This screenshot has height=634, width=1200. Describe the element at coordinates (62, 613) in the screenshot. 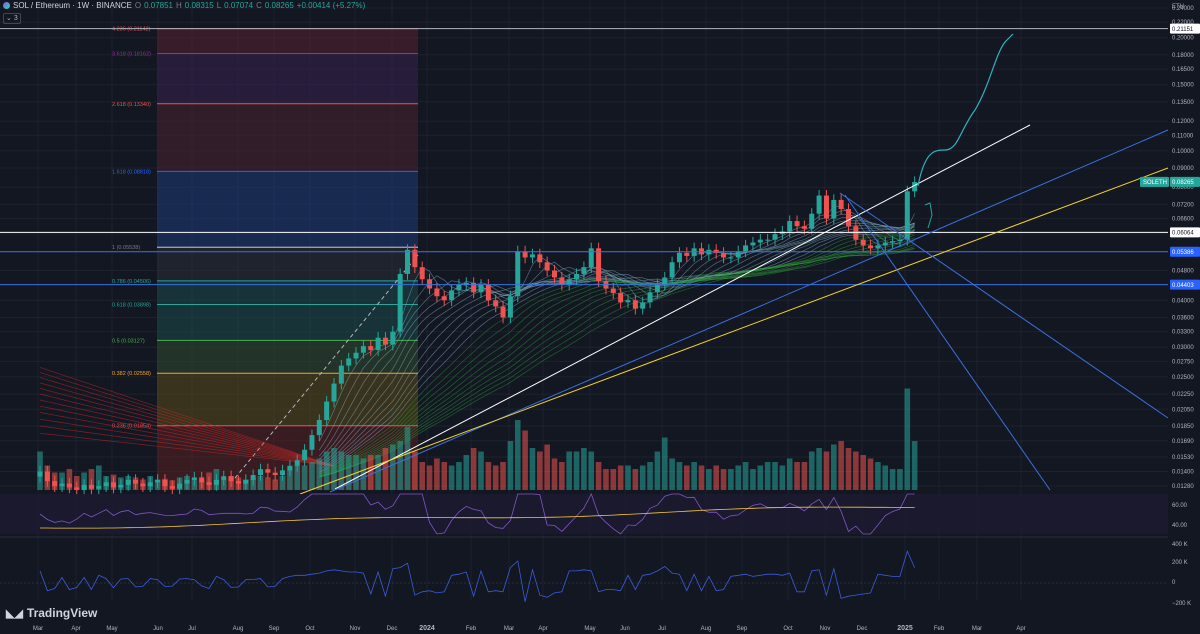

I see `logo-text: TradingView` at that location.